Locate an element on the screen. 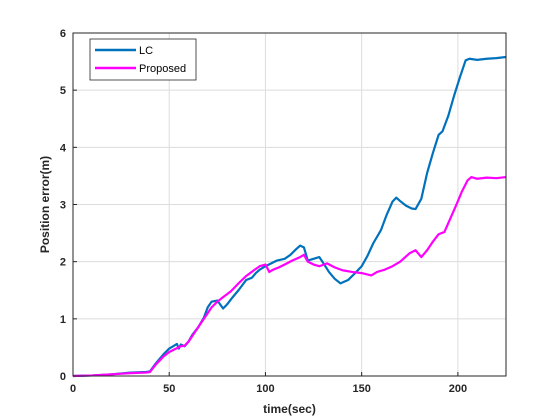  y-tick-label: 2 is located at coordinates (63, 263).